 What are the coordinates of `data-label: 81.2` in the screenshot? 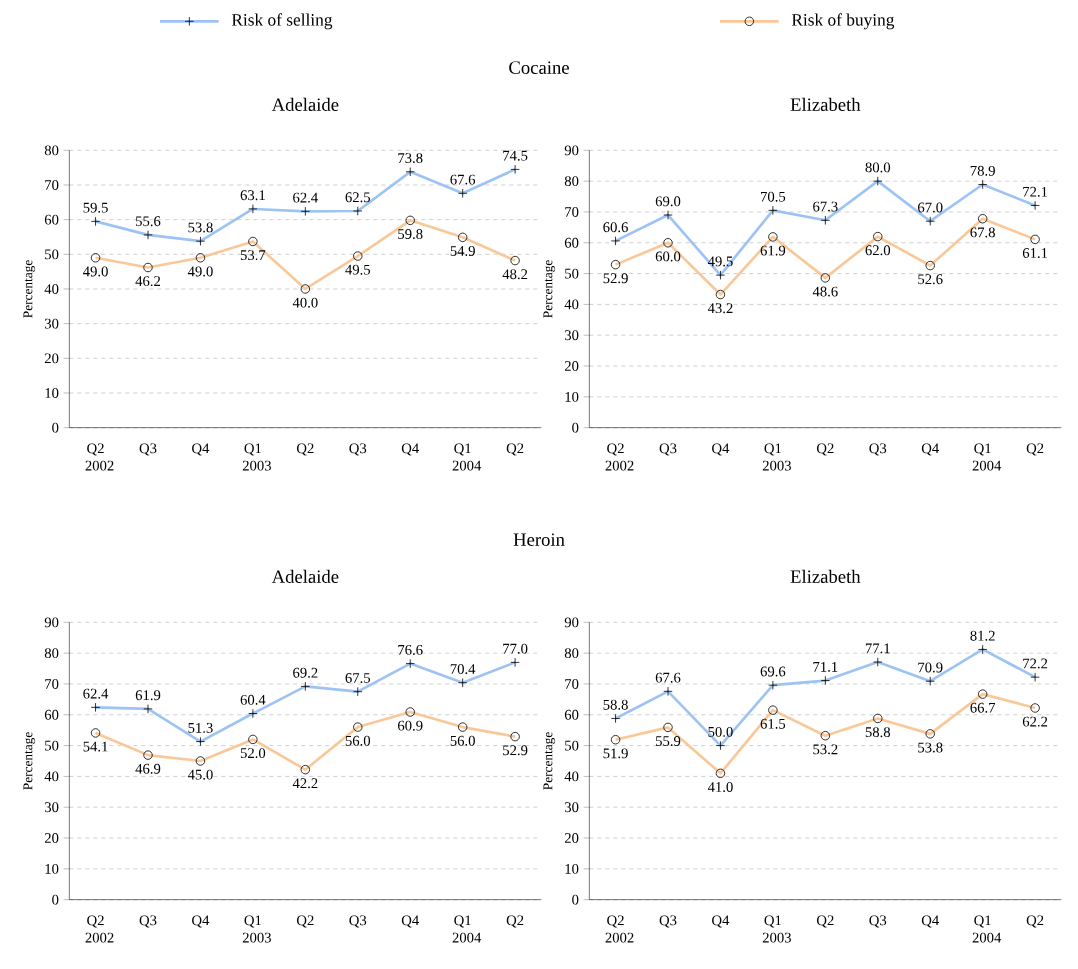 It's located at (982, 635).